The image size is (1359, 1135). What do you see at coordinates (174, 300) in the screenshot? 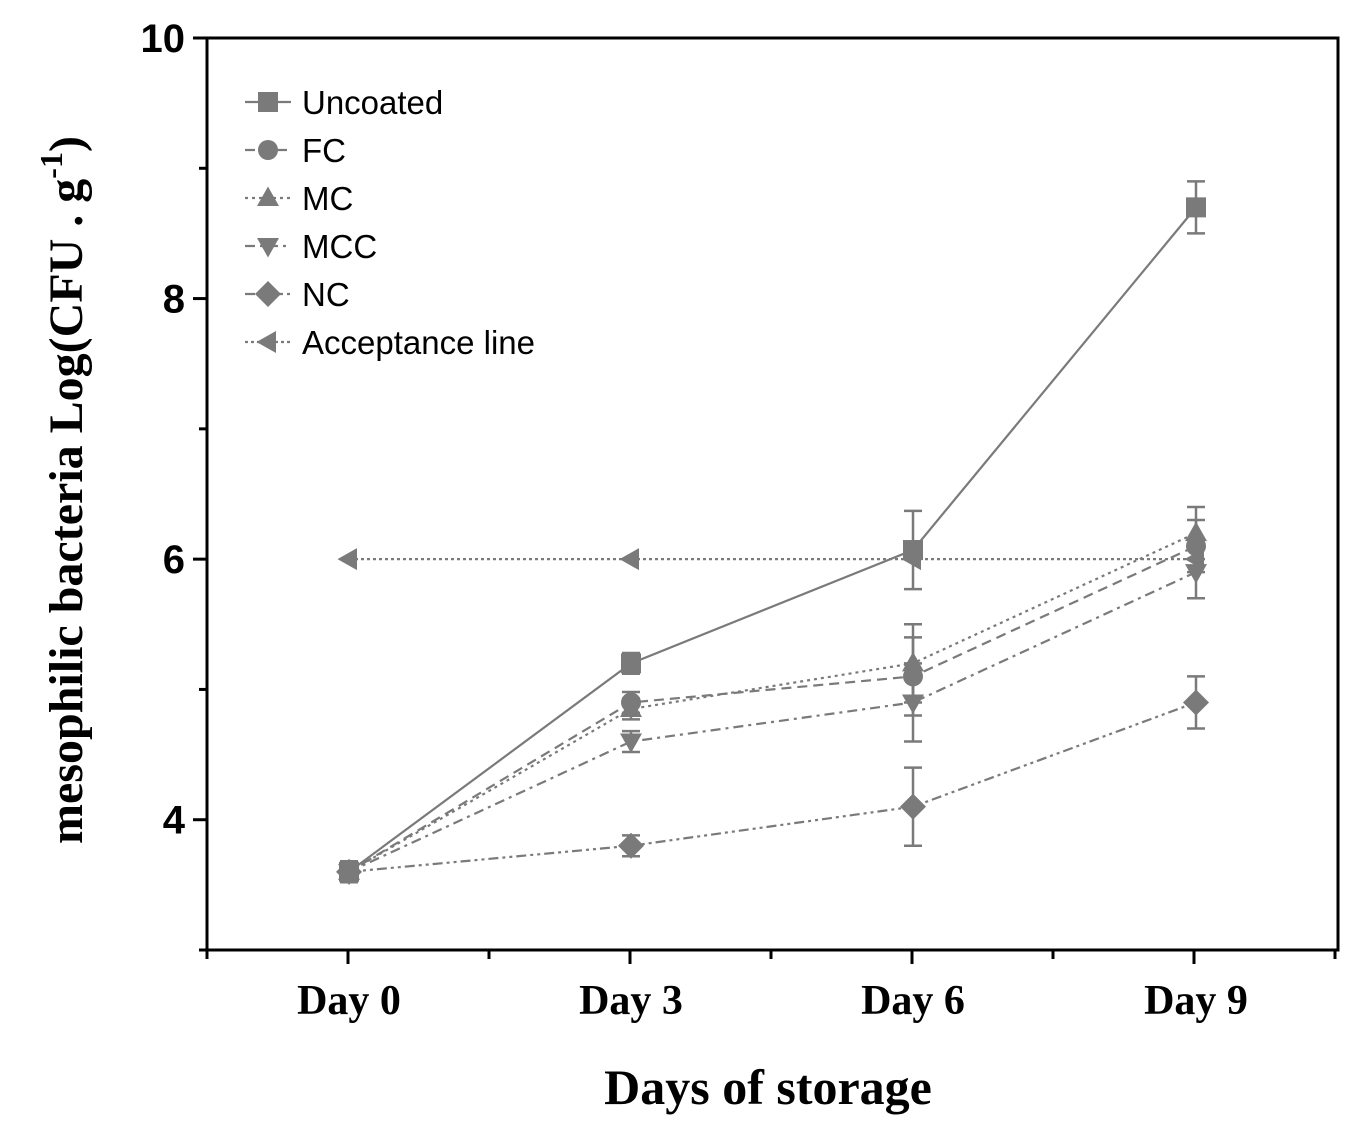
I see `y-tick-label: 8` at bounding box center [174, 300].